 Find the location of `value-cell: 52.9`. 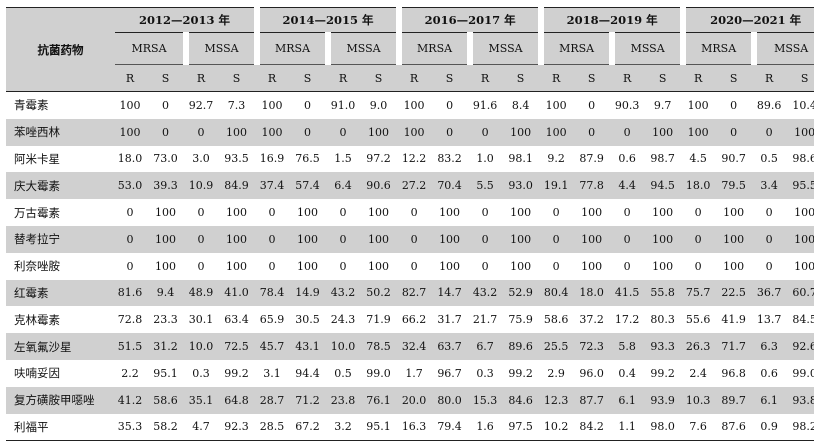

value-cell: 52.9 is located at coordinates (521, 293).